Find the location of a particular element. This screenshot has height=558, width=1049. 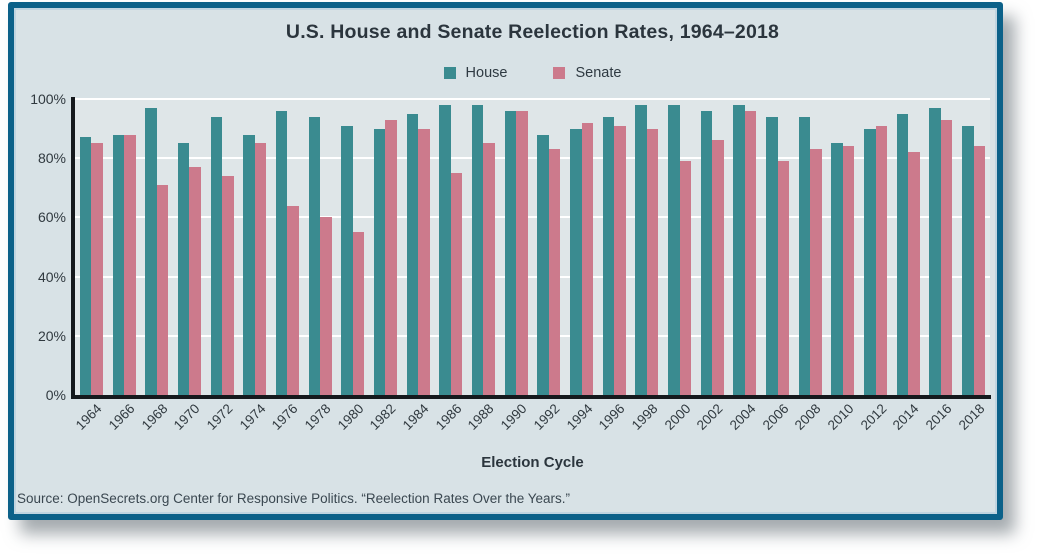

legend-label-senate: Senate is located at coordinates (598, 73).